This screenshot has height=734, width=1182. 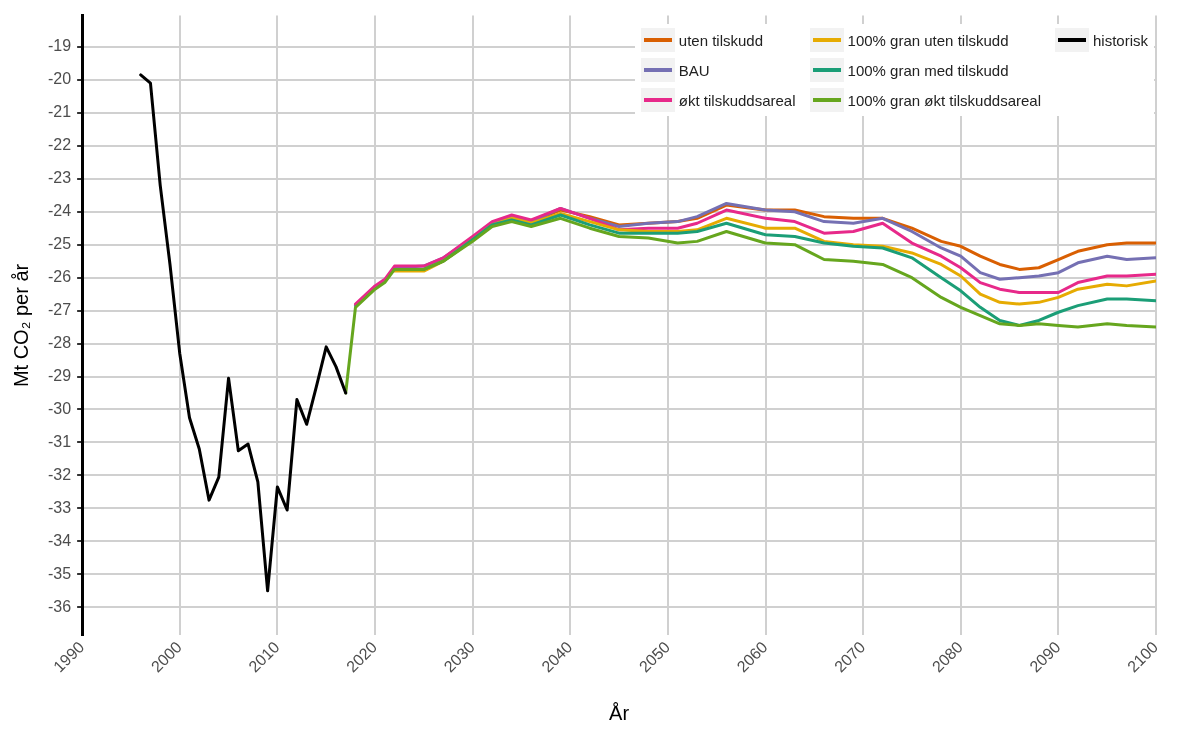 What do you see at coordinates (721, 40) in the screenshot?
I see `legend-label: uten tilskudd` at bounding box center [721, 40].